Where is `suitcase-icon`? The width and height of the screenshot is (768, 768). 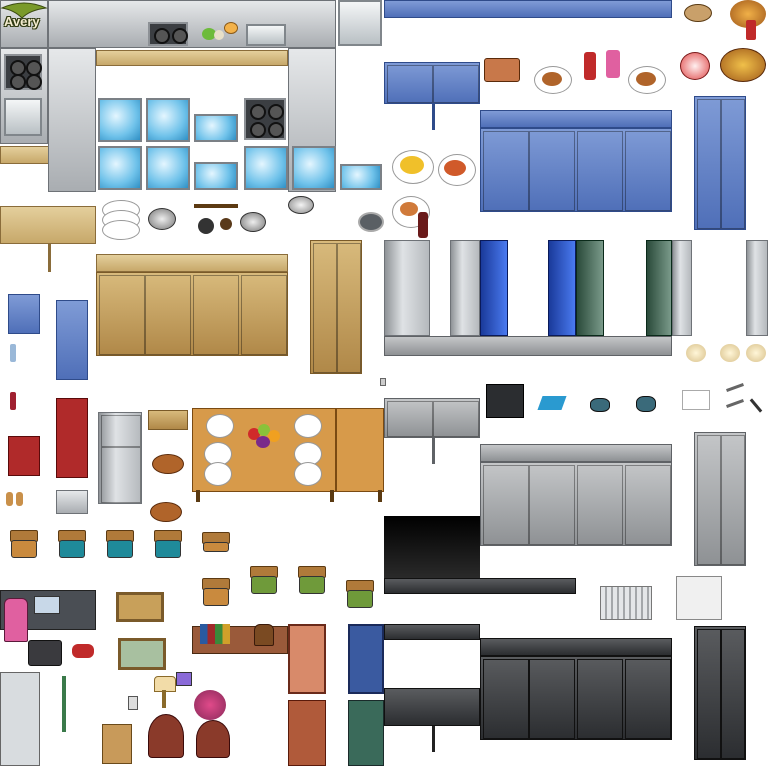 suitcase-icon is located at coordinates (45, 653).